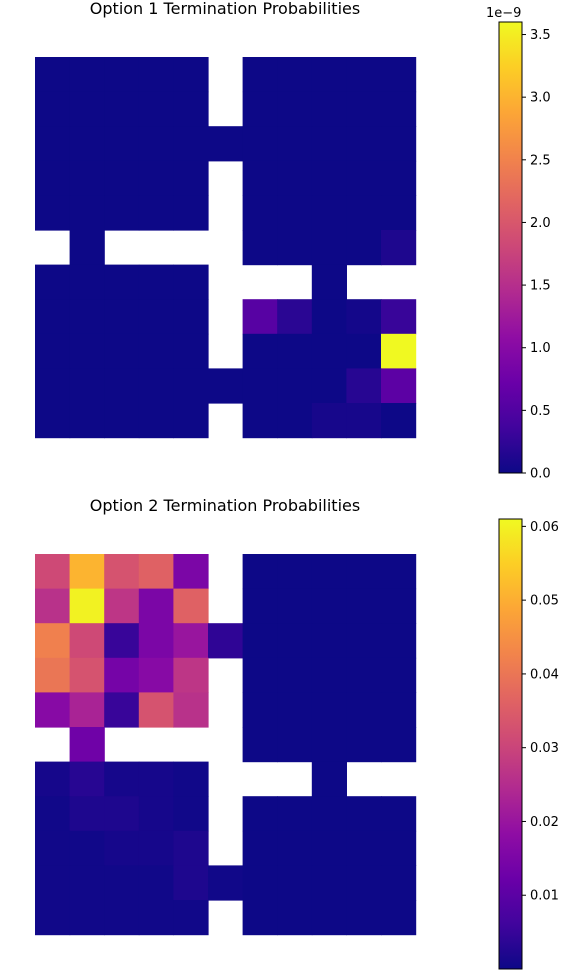 The image size is (562, 970). I want to click on colorbar-tick-label: 0.04, so click(544, 674).